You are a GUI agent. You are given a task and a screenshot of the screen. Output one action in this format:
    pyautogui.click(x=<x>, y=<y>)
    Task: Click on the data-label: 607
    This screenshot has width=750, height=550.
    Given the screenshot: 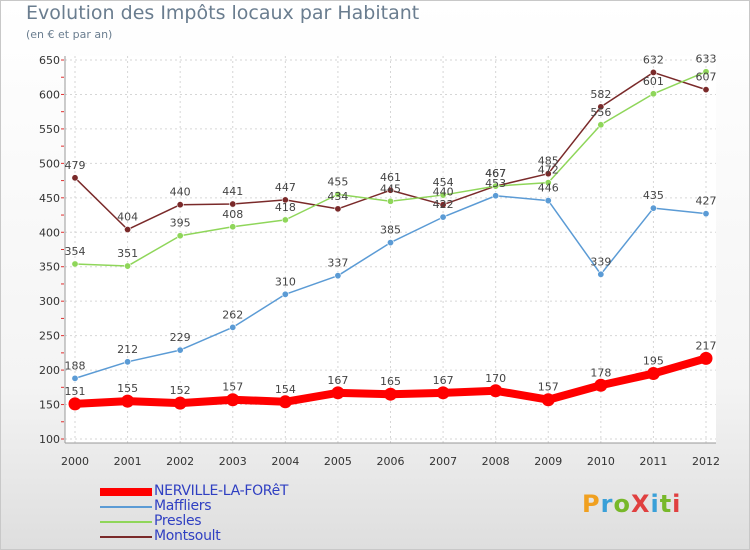 What is the action you would take?
    pyautogui.click(x=706, y=77)
    